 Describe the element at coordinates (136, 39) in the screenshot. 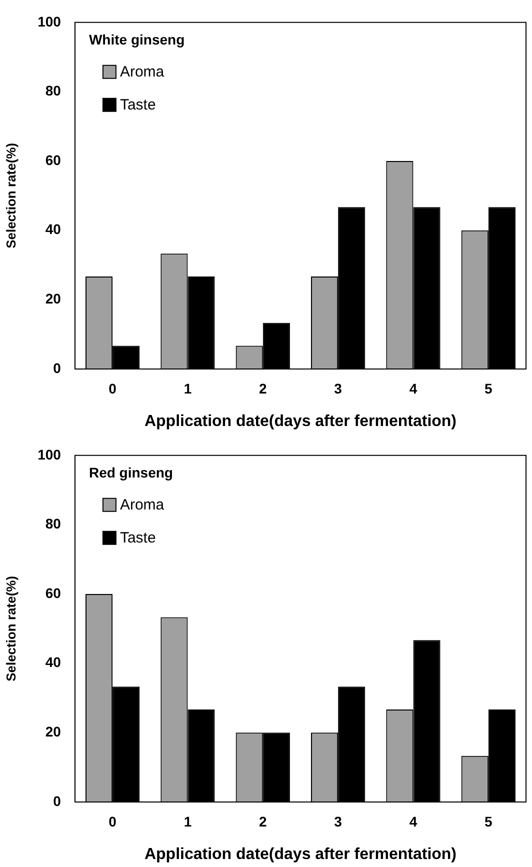

I see `text: White ginseng` at that location.